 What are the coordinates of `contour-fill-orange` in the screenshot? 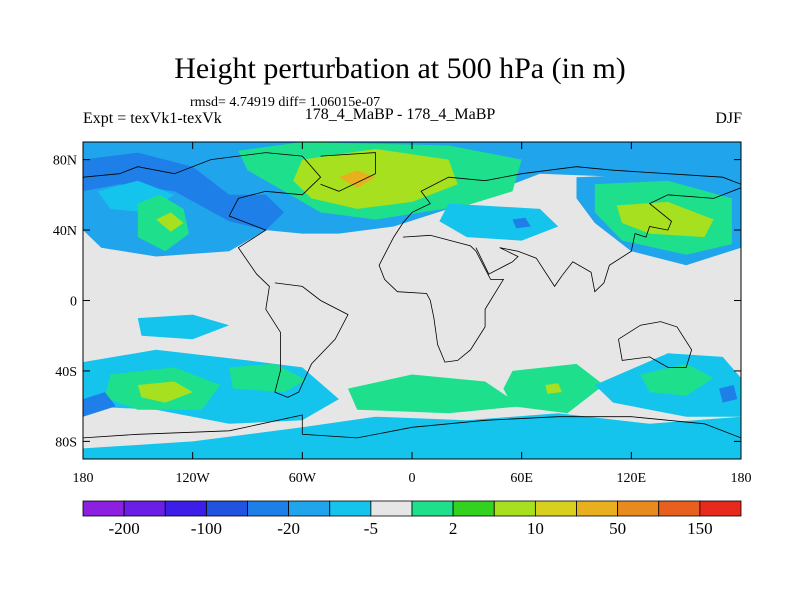 It's located at (357, 179).